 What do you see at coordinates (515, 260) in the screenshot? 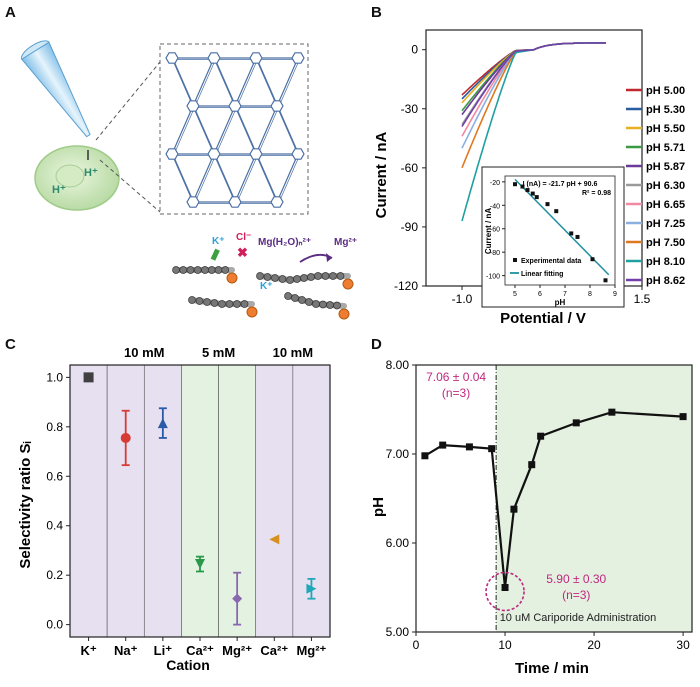
I see `inset-legend-marker` at bounding box center [515, 260].